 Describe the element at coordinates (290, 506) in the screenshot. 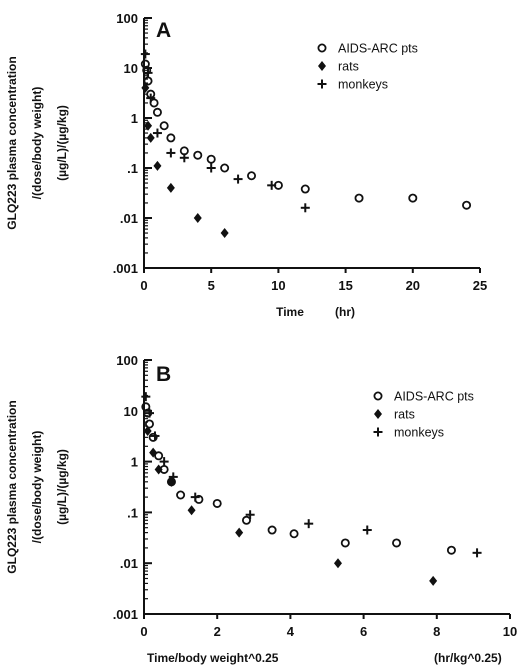

I see `series-filled-diamond` at that location.